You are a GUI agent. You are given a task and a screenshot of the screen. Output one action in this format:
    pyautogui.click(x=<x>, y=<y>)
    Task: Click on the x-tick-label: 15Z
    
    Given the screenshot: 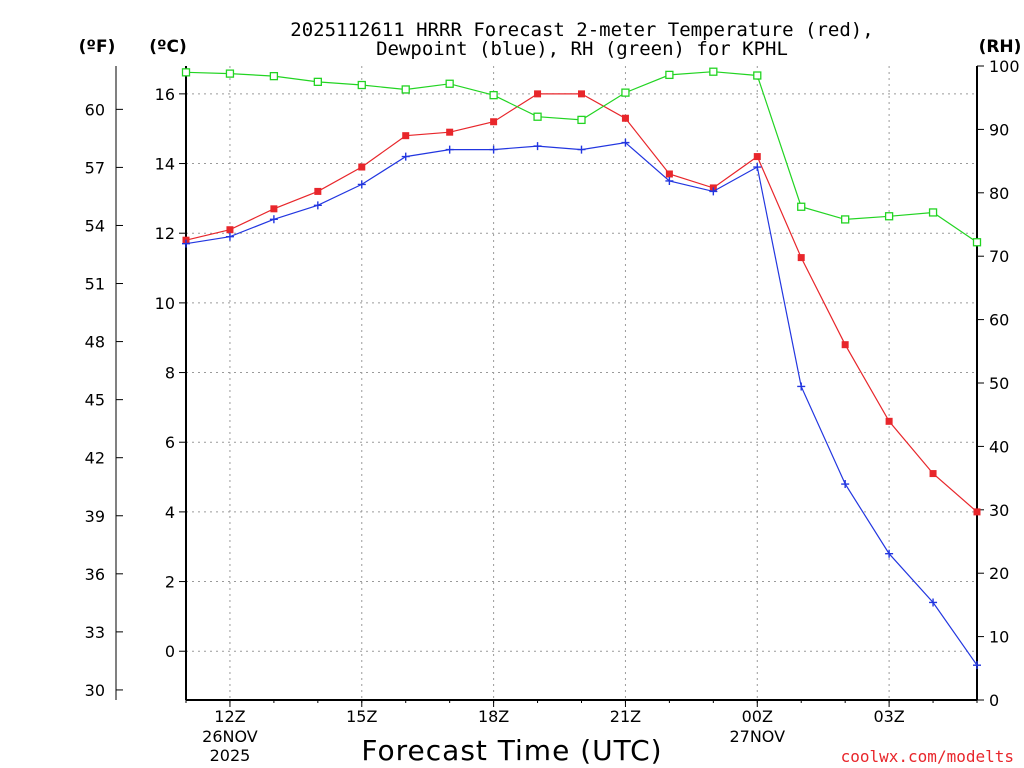 What is the action you would take?
    pyautogui.click(x=361, y=716)
    